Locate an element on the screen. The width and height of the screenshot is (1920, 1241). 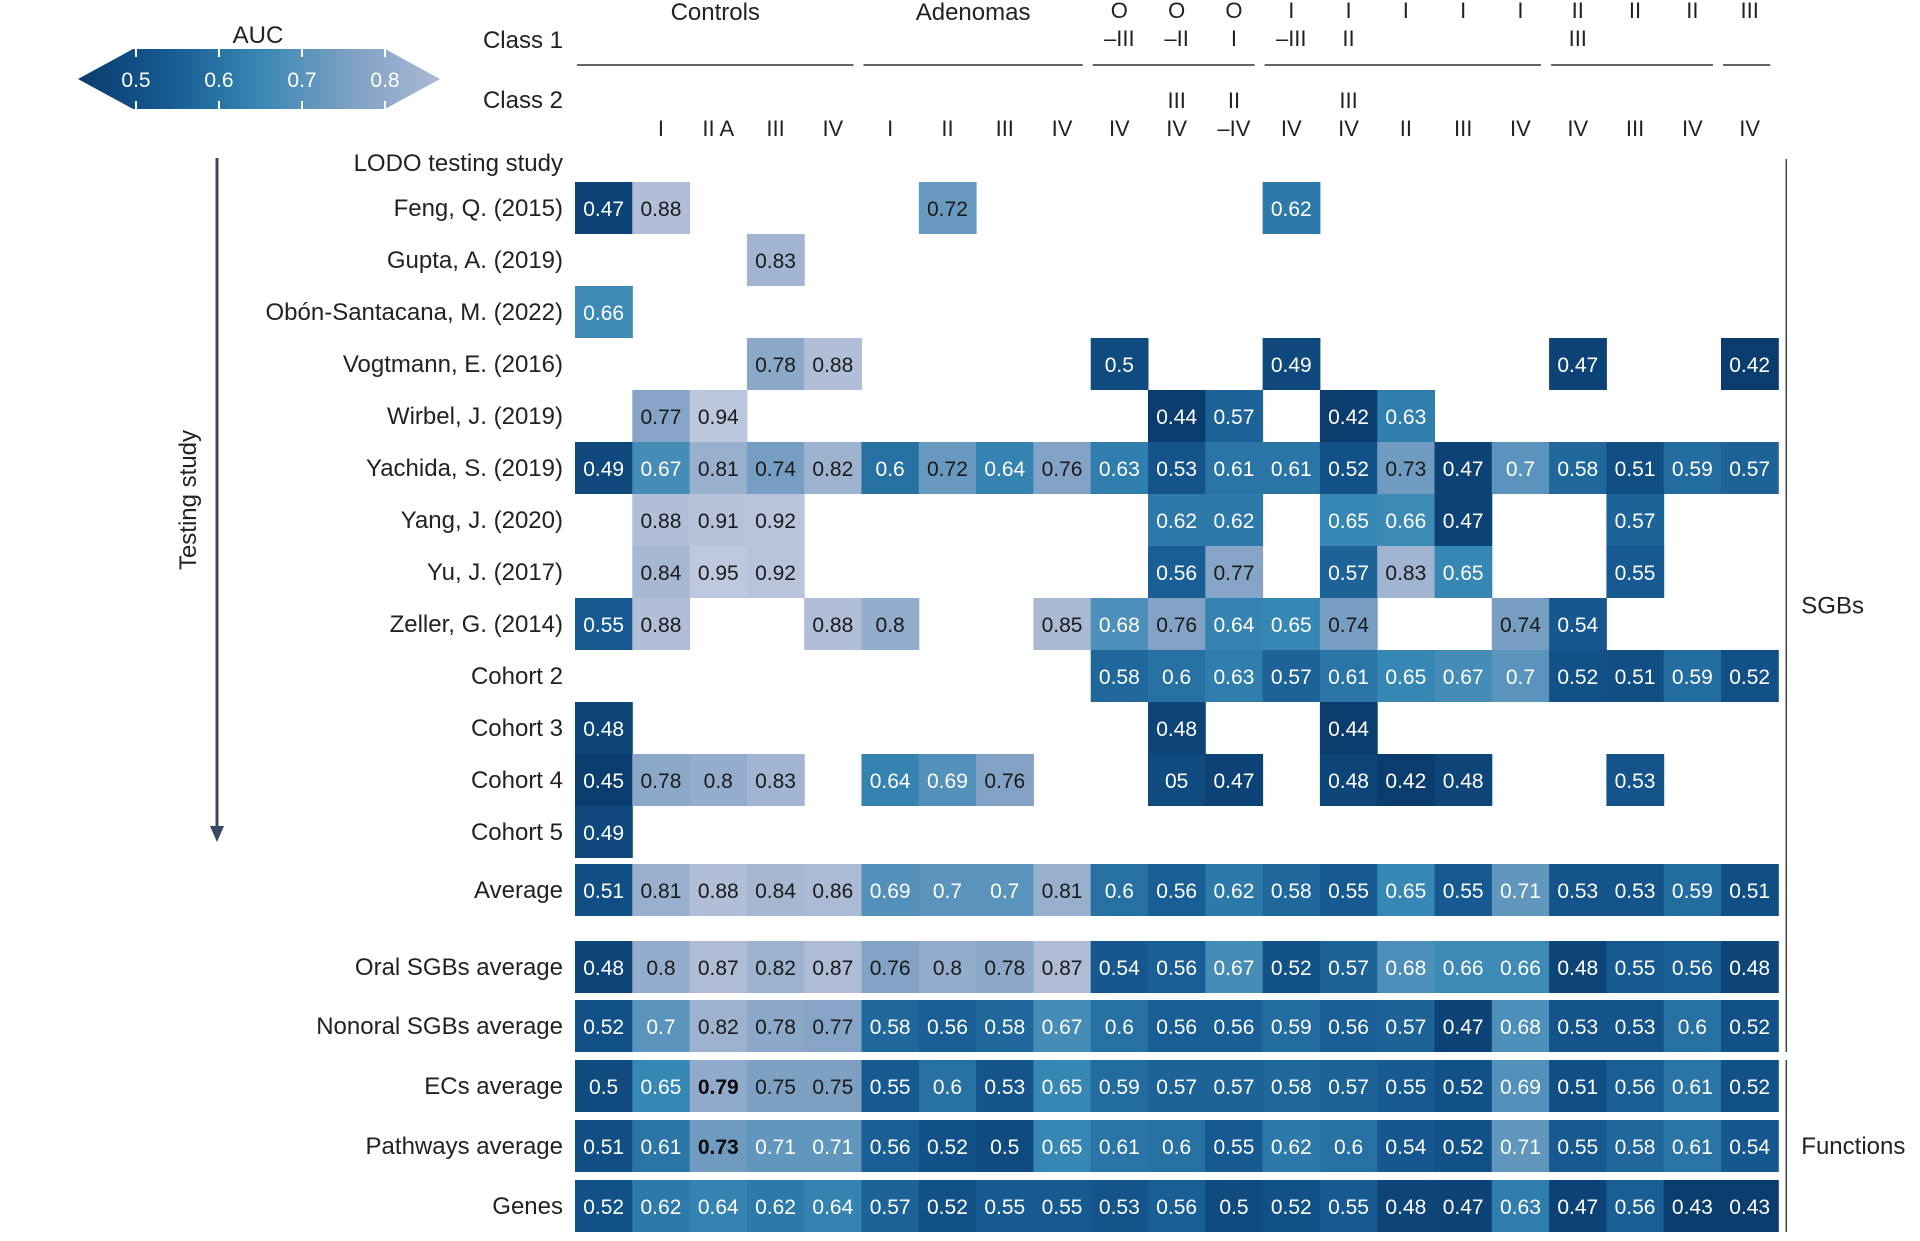
cell-value-r6-c13: 0.65 is located at coordinates (1348, 521).